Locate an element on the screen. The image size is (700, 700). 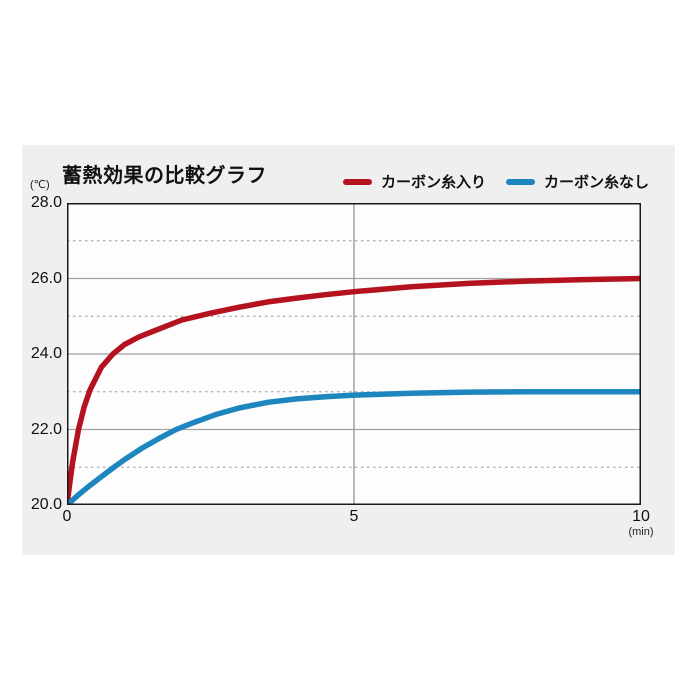
x-tick-label-10: 10 is located at coordinates (641, 516).